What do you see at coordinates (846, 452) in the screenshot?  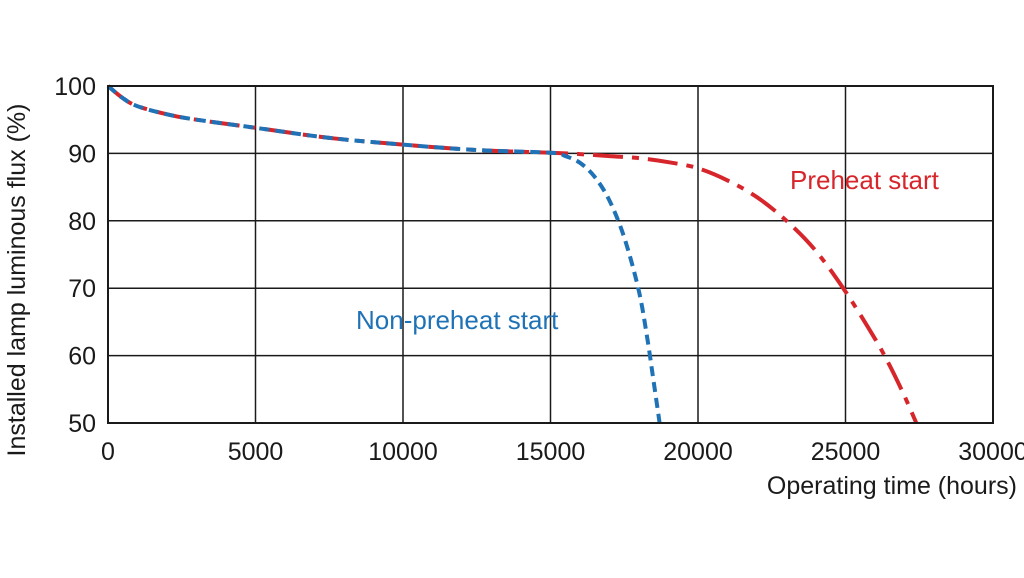 I see `x-tick-label: 25000` at bounding box center [846, 452].